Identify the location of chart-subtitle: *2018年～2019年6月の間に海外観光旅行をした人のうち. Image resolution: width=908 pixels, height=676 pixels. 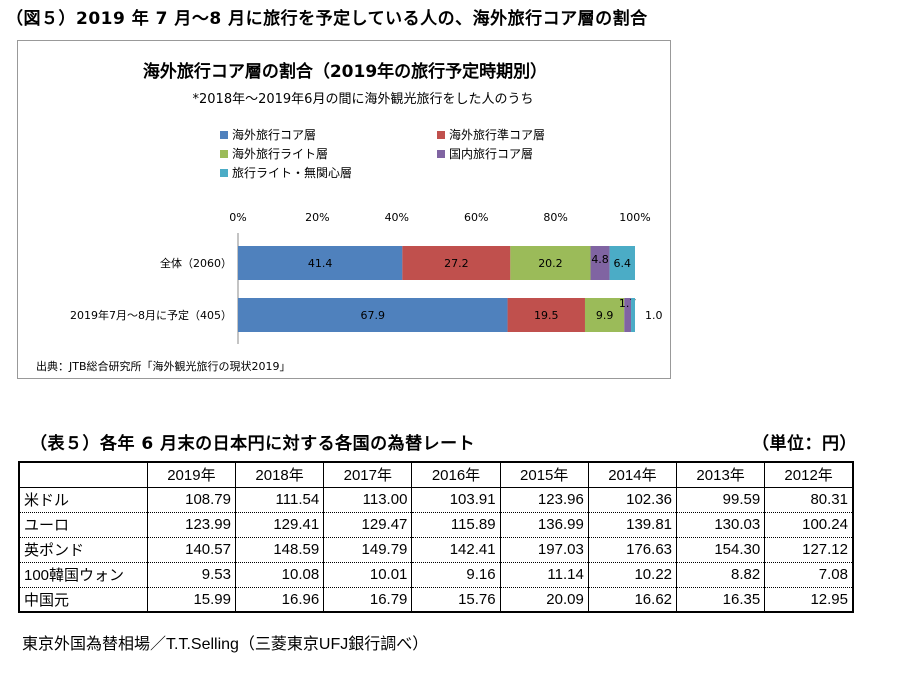
(363, 99).